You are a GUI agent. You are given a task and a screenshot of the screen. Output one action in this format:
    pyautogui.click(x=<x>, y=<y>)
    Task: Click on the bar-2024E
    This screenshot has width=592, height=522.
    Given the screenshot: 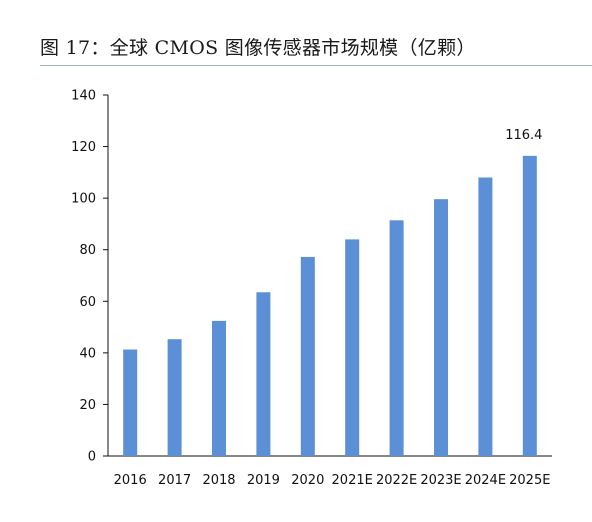 What is the action you would take?
    pyautogui.click(x=485, y=316)
    